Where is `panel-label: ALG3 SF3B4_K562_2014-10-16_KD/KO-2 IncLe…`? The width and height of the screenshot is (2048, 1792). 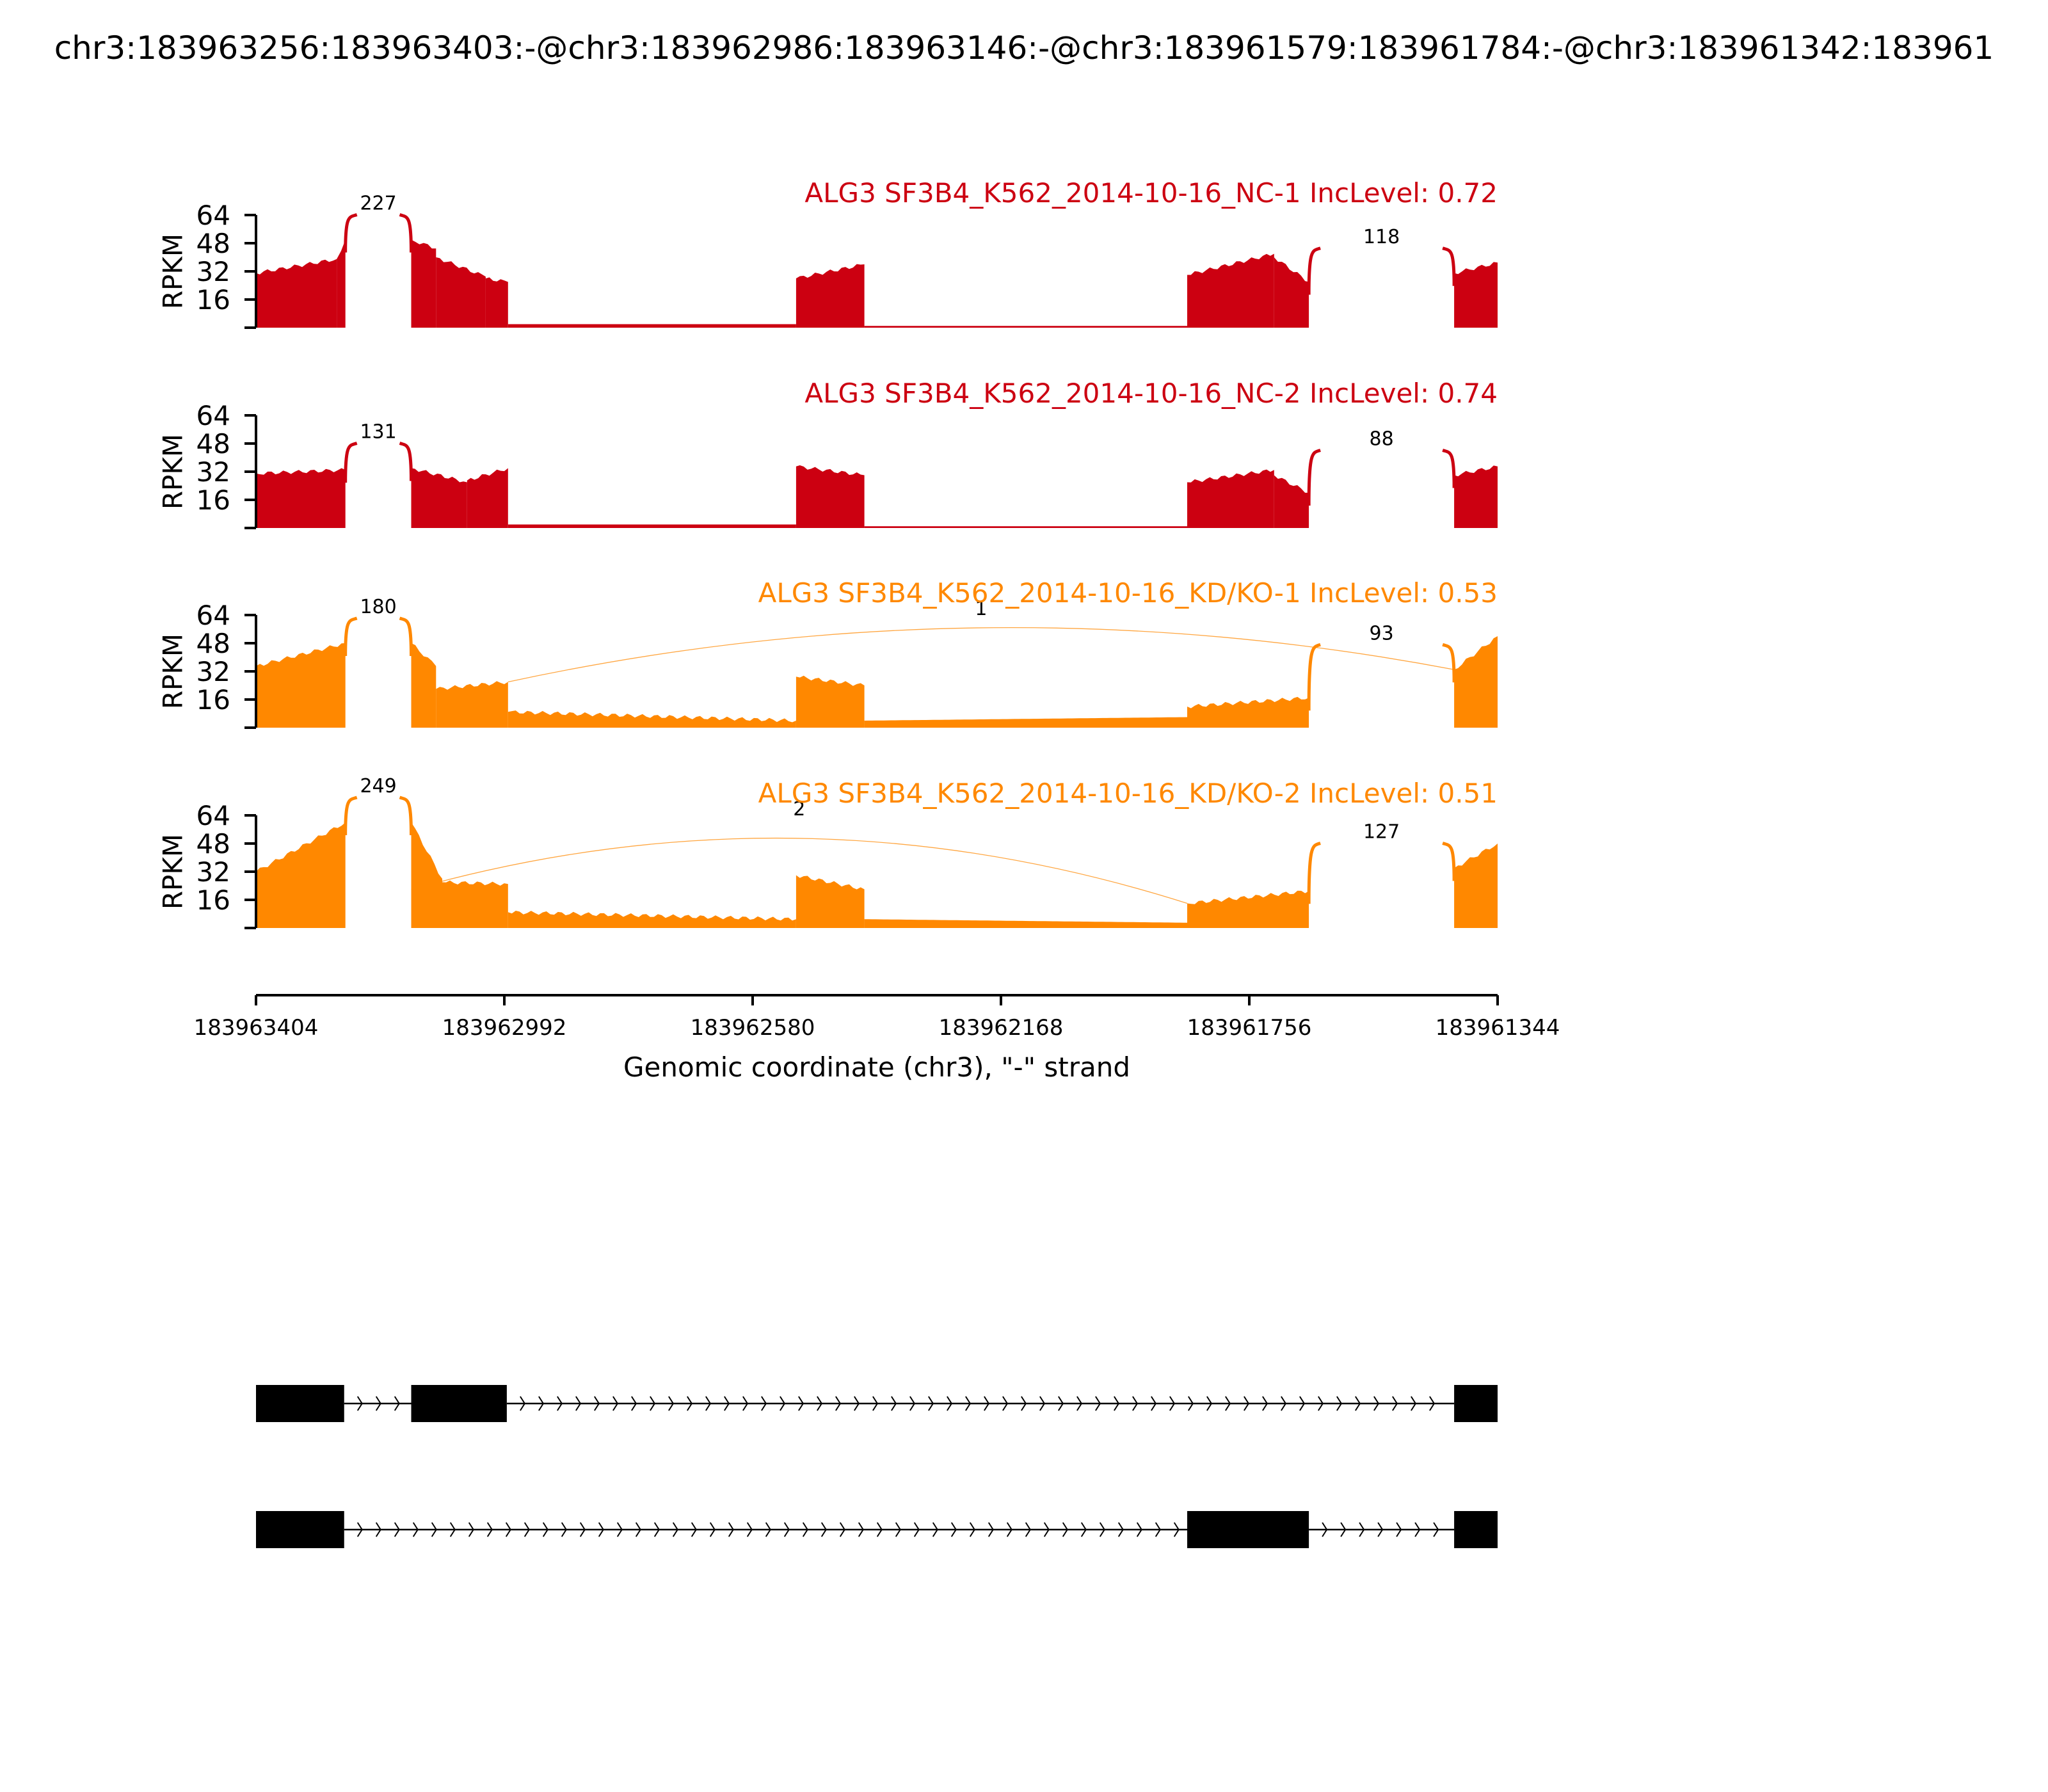 panel-label: ALG3 SF3B4_K562_2014-10-16_KD/KO-2 IncLe… is located at coordinates (1128, 793).